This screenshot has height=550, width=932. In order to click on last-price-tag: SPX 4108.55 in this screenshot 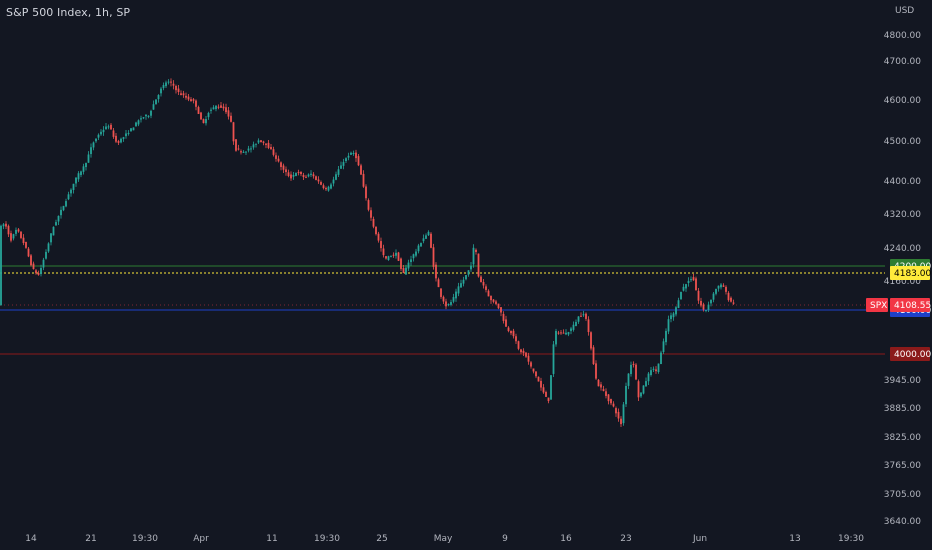, I will do `click(898, 305)`.